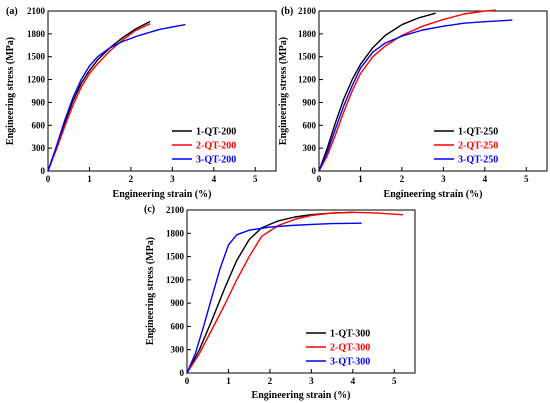 This screenshot has height=403, width=550. What do you see at coordinates (43, 171) in the screenshot?
I see `panel-a-y-tick-label: 0` at bounding box center [43, 171].